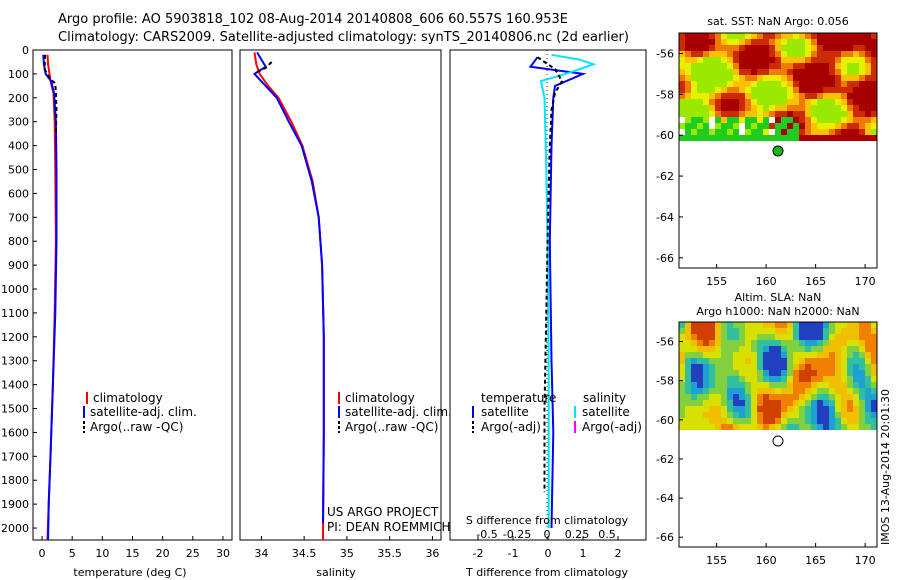 This screenshot has width=900, height=580. Describe the element at coordinates (136, 427) in the screenshot. I see `legend-argo: Argo(..raw -QC)` at that location.